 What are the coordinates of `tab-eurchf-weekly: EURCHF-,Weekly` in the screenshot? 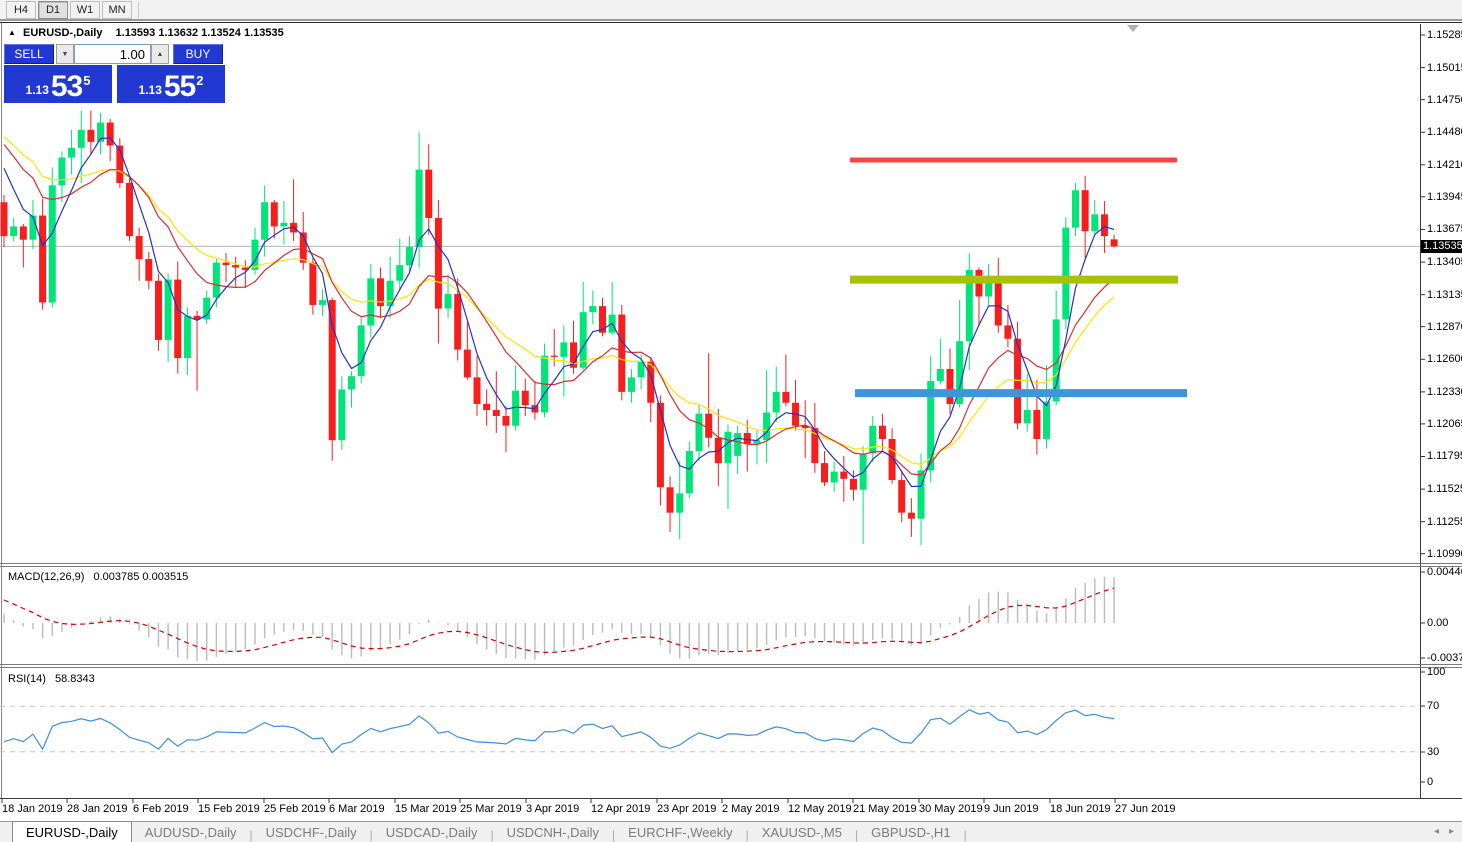 It's located at (680, 832).